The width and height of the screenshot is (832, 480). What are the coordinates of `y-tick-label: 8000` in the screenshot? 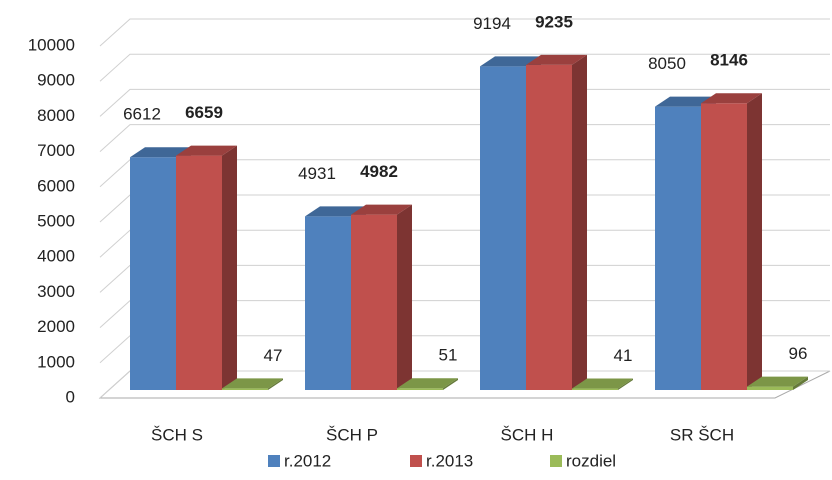 It's located at (56, 115).